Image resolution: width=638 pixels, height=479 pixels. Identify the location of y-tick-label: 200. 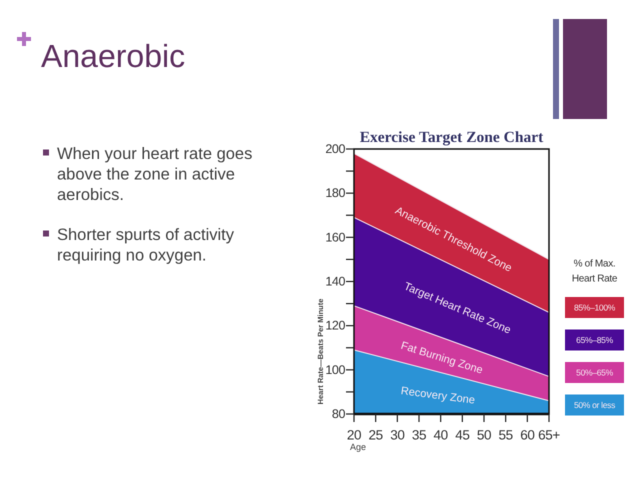
(335, 149).